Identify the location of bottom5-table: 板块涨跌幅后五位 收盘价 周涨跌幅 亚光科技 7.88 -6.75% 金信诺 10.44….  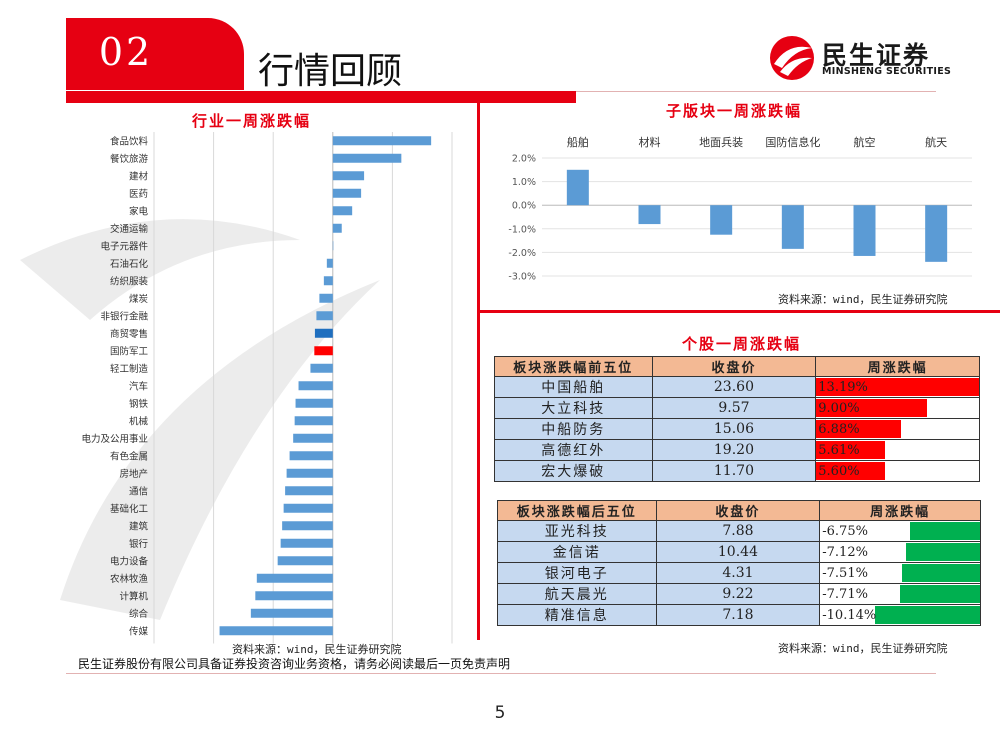
(739, 563).